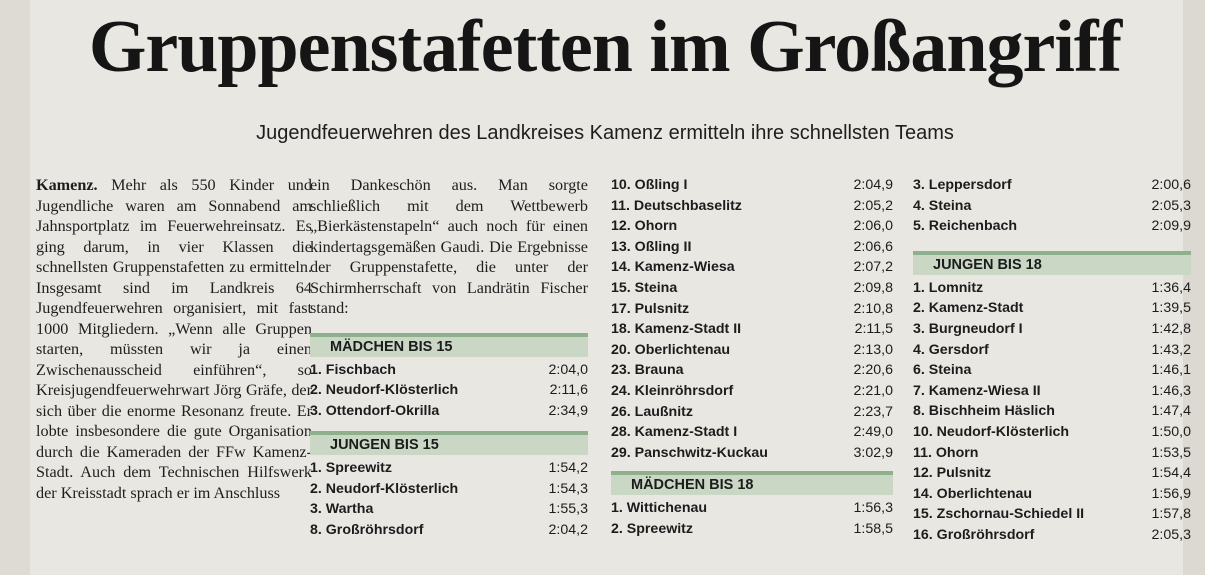 This screenshot has height=575, width=1205. Describe the element at coordinates (1052, 206) in the screenshot. I see `result-row: 4. Steina 2:05,3` at that location.